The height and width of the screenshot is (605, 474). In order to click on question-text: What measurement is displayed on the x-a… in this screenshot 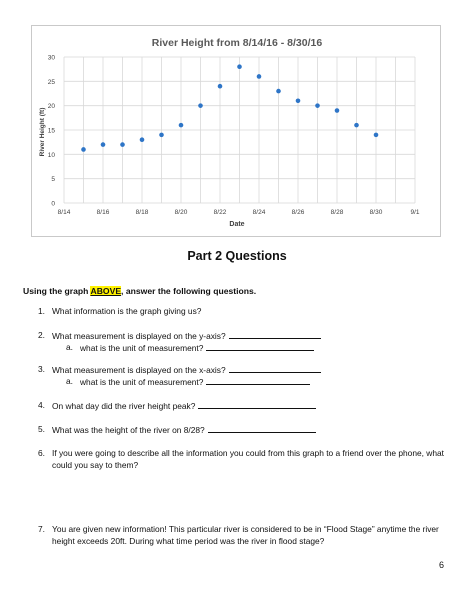, I will do `click(139, 370)`.